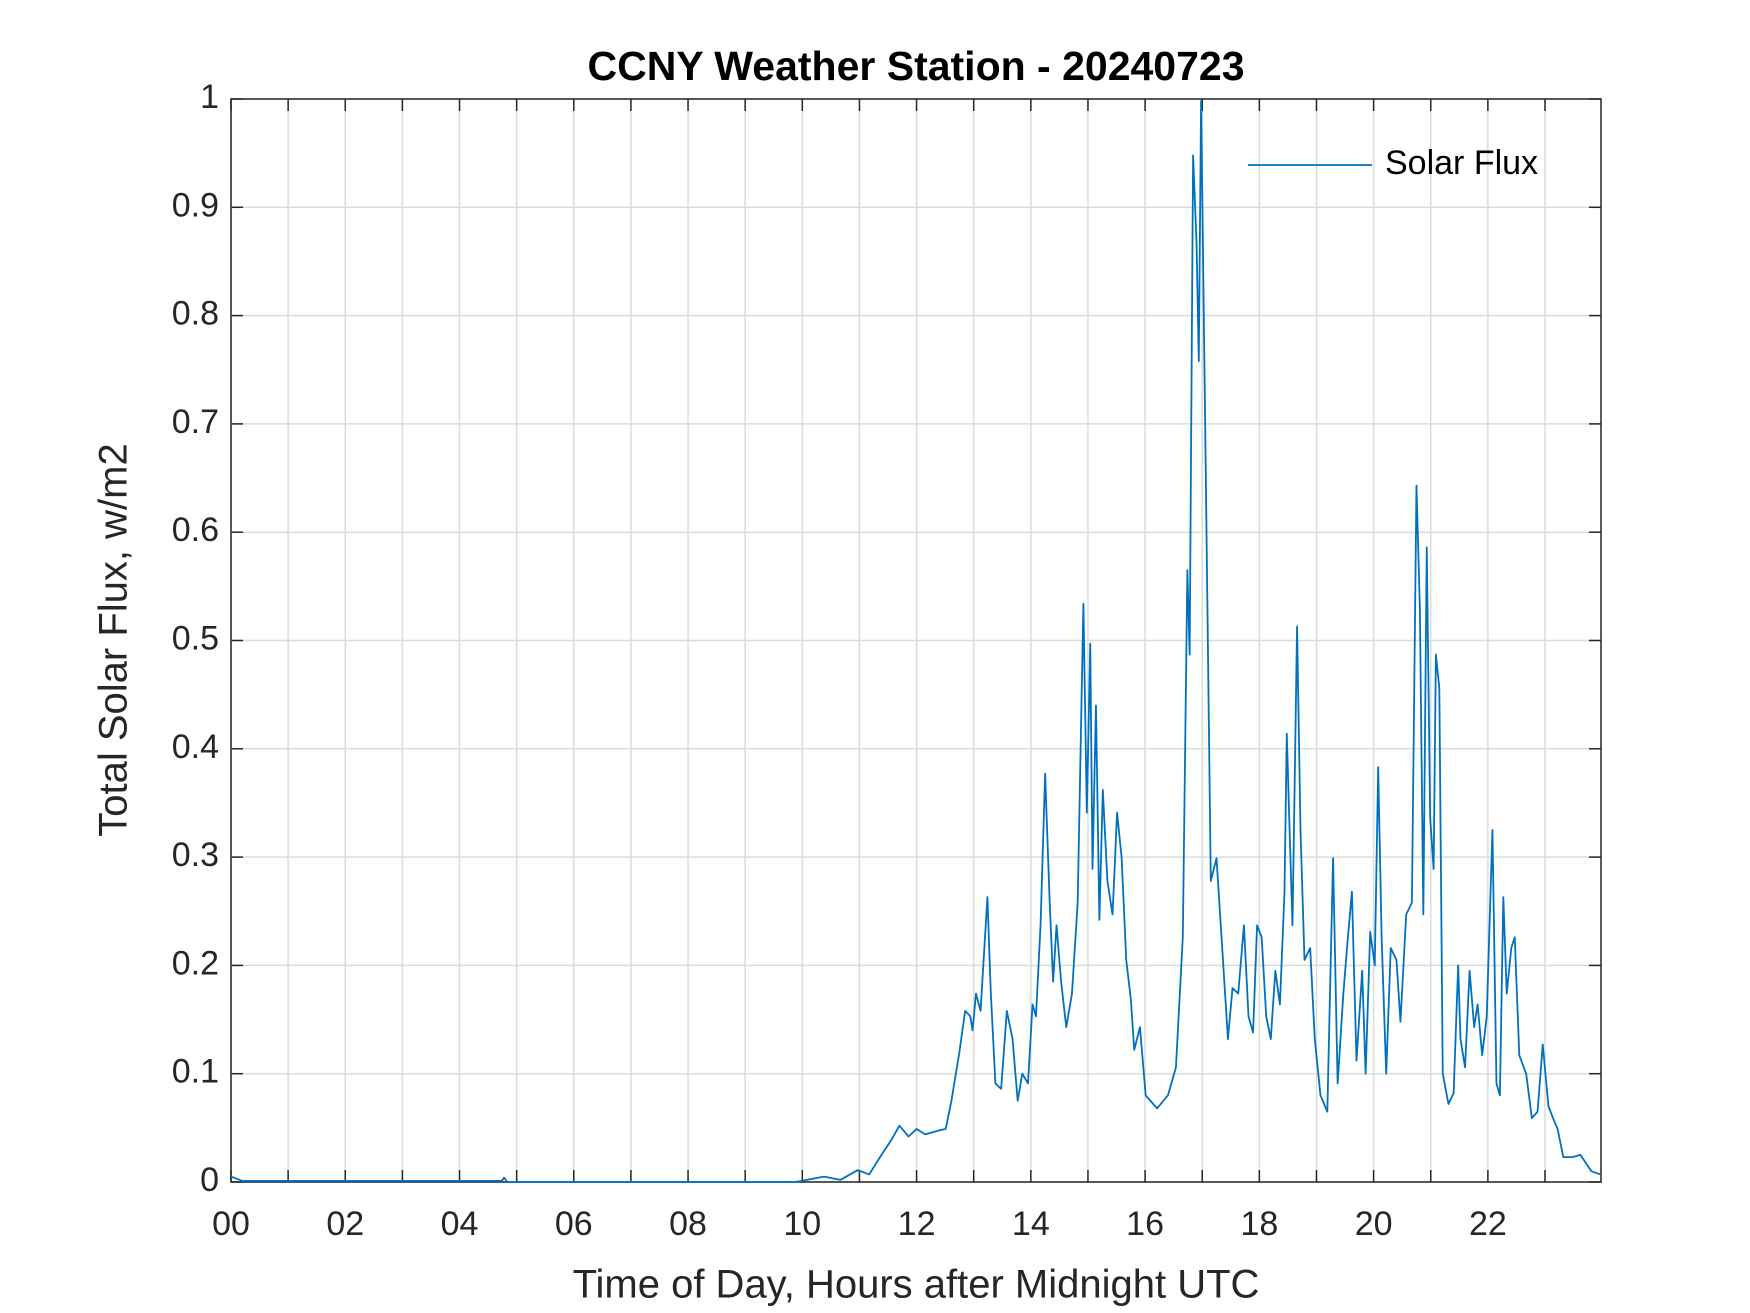  What do you see at coordinates (460, 1224) in the screenshot?
I see `x-tick-label: 04` at bounding box center [460, 1224].